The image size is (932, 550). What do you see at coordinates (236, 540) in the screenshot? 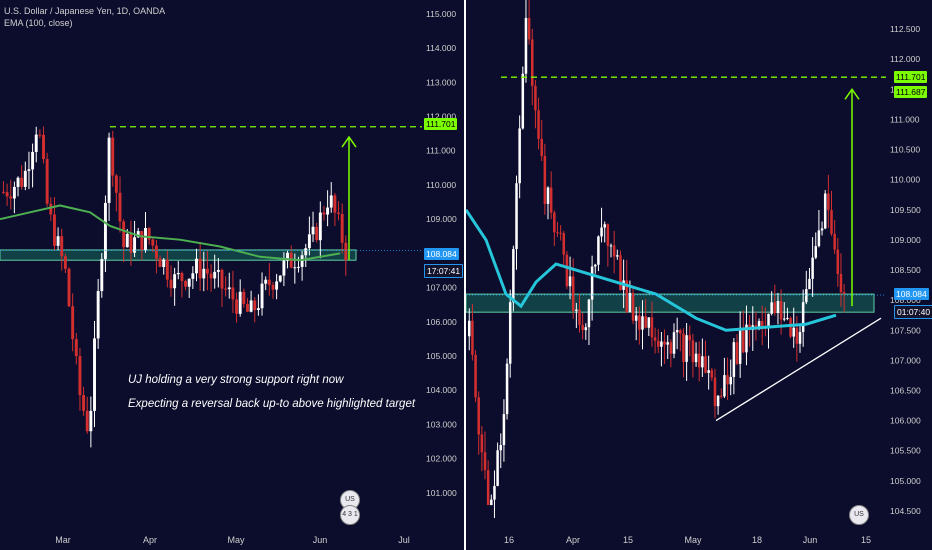
I see `x-tick-label: May` at bounding box center [236, 540].